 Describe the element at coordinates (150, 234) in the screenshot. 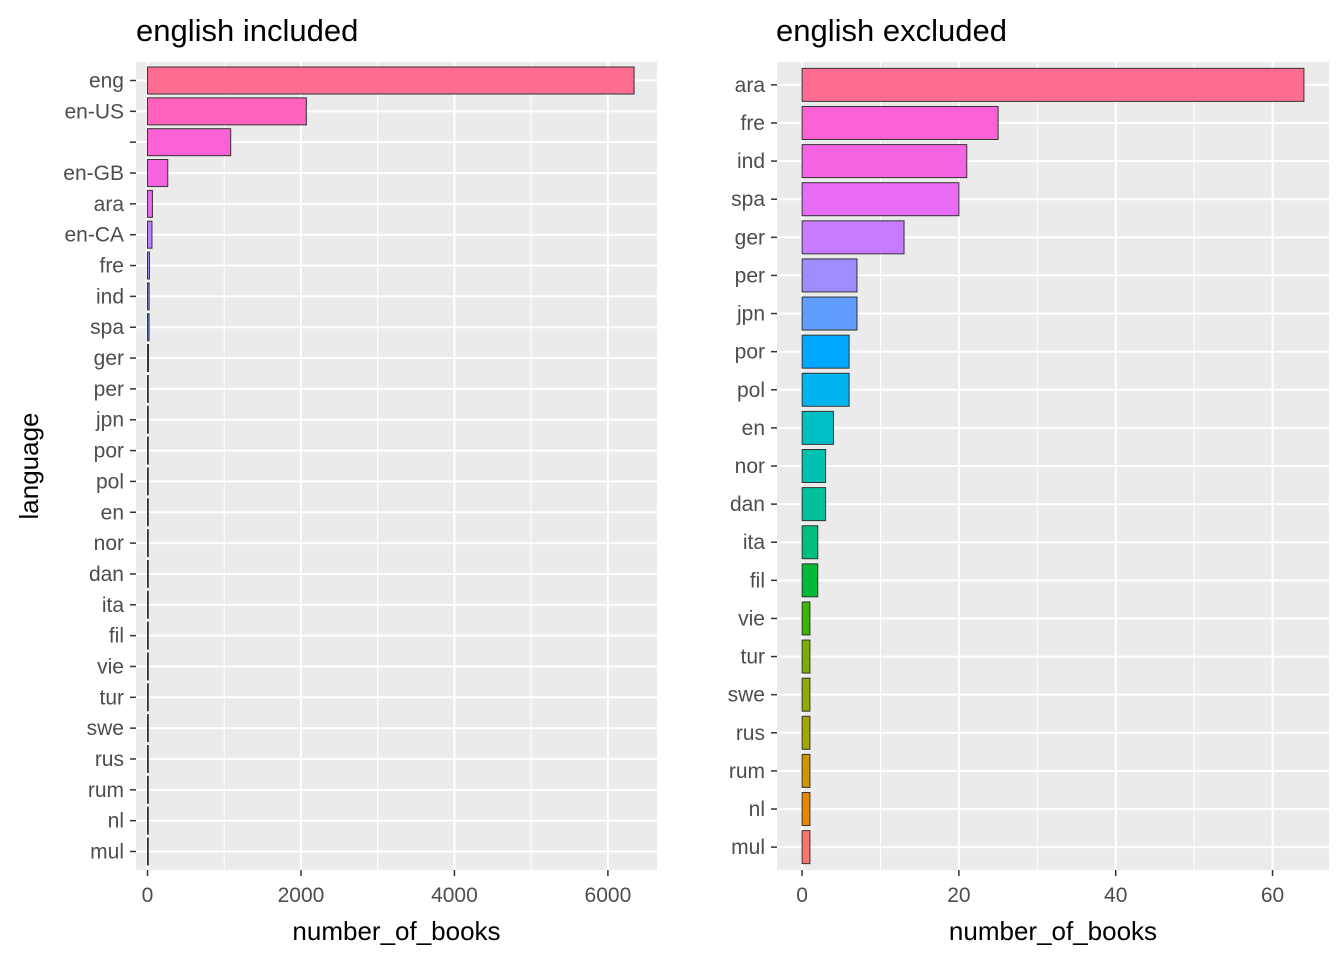

I see `bar-en-CA` at that location.